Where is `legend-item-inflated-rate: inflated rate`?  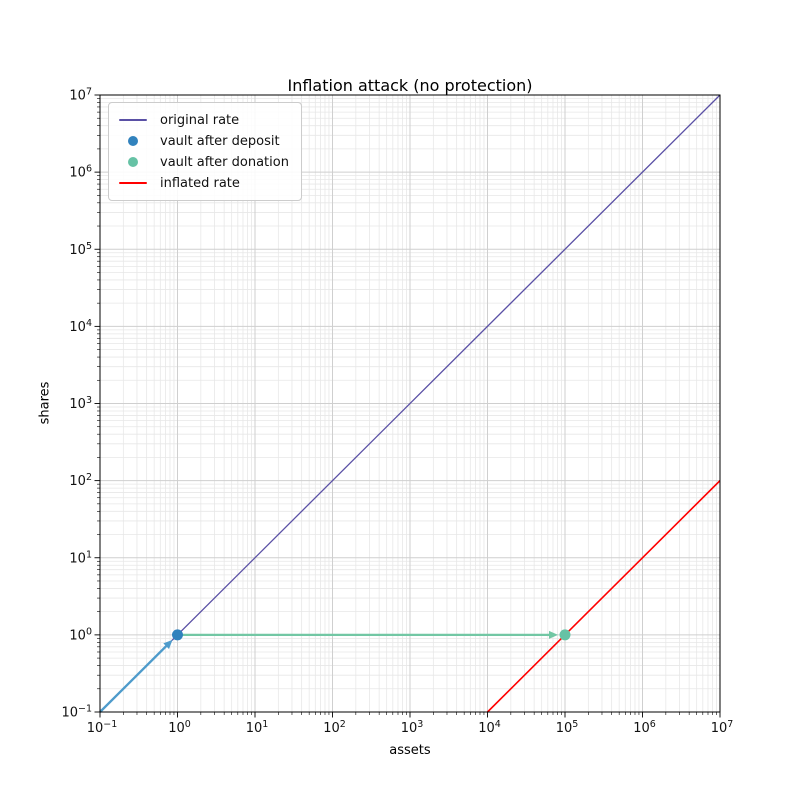 legend-item-inflated-rate: inflated rate is located at coordinates (203, 183).